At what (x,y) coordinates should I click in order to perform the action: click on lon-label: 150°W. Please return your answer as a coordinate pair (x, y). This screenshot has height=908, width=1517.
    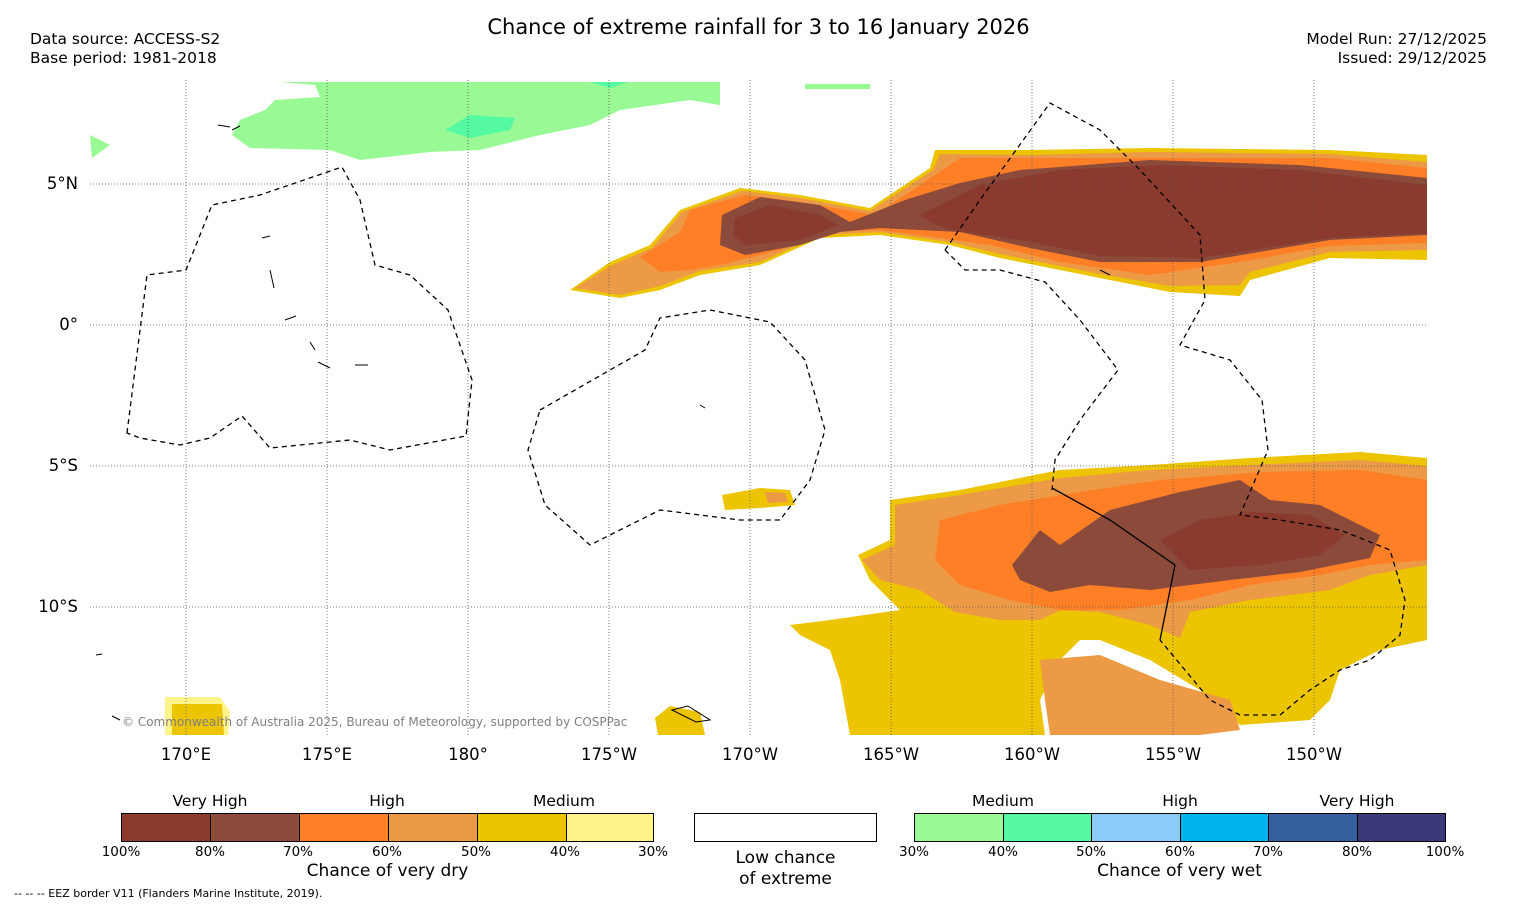
    Looking at the image, I should click on (1314, 754).